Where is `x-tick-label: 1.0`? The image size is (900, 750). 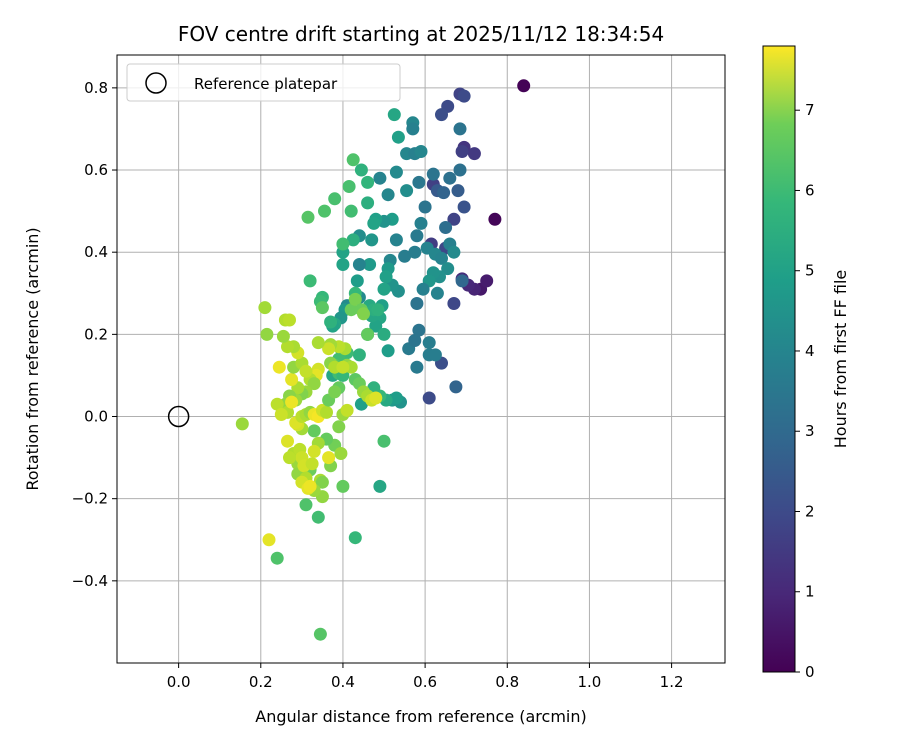
x-tick-label: 1.0 is located at coordinates (590, 682).